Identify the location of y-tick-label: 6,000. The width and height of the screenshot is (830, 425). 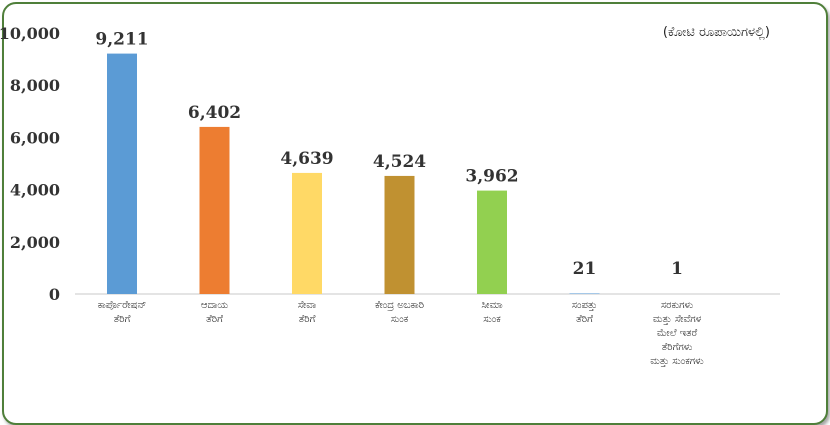
(35, 137).